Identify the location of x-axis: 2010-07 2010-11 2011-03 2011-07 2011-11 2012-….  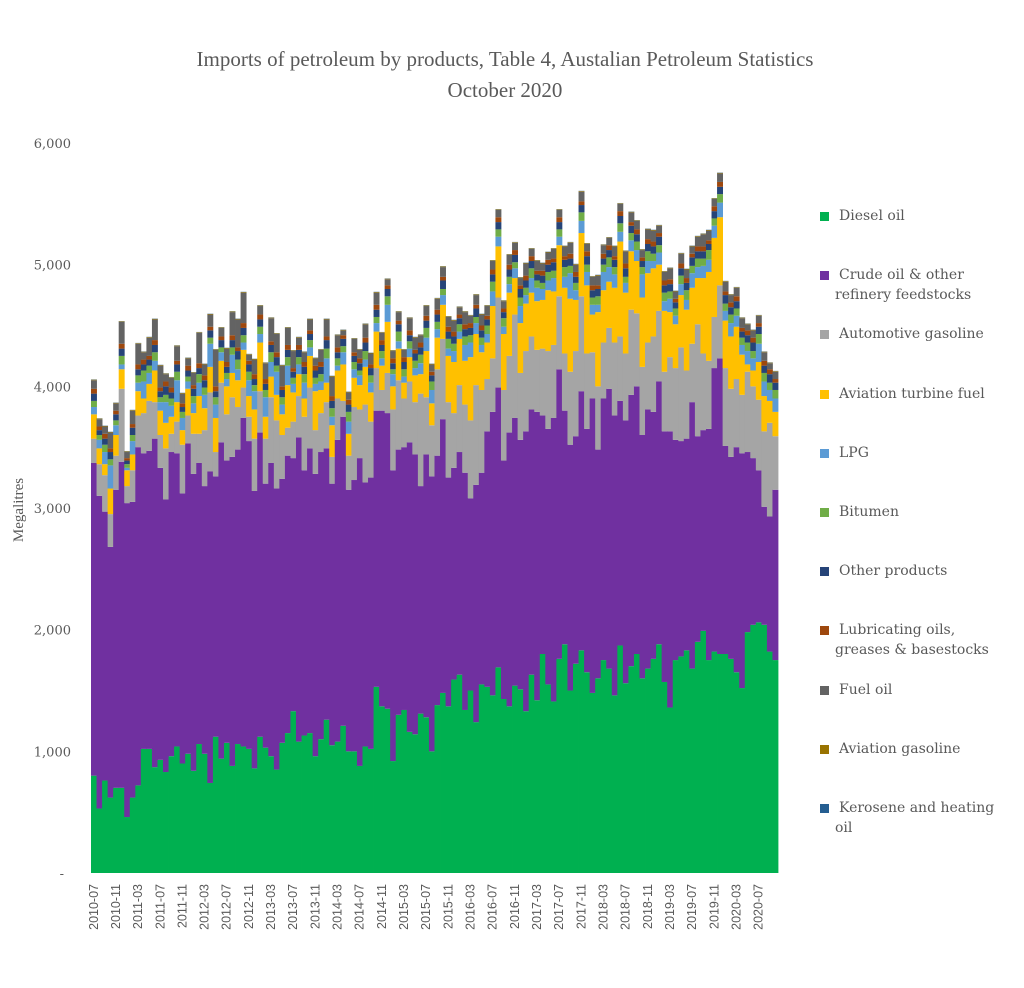
(426, 907).